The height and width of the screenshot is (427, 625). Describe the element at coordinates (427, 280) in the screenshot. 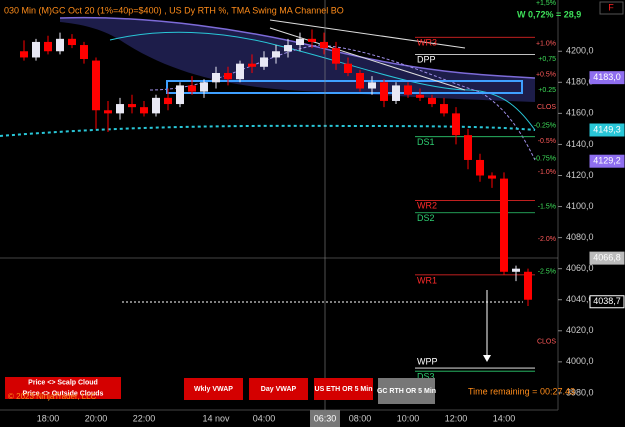

I see `pivot-label: WR1` at that location.